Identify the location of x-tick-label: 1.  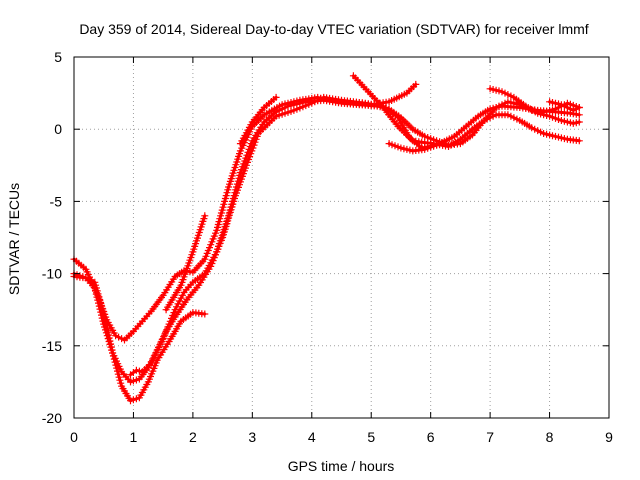
(134, 437).